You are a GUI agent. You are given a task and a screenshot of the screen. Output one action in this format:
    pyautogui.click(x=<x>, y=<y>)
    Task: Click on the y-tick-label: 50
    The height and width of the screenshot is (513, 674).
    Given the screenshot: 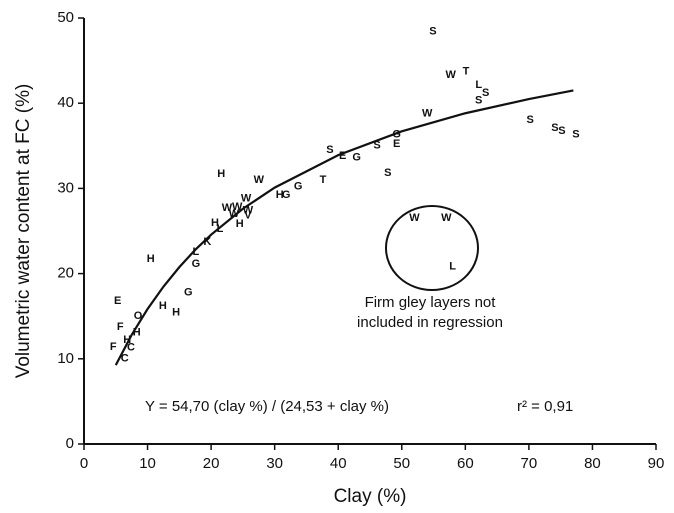 What is the action you would take?
    pyautogui.click(x=65, y=17)
    